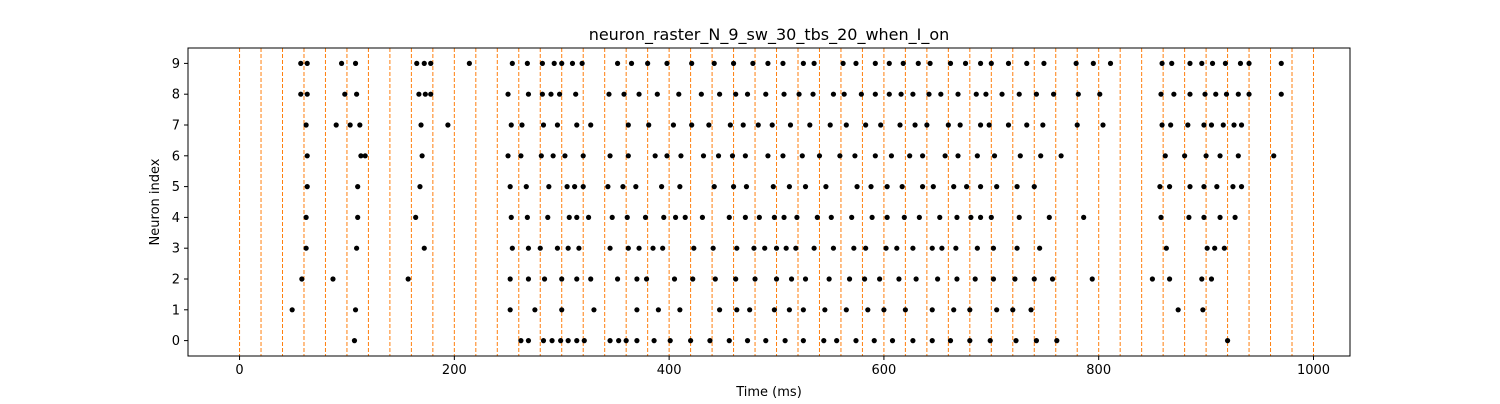  Describe the element at coordinates (176, 64) in the screenshot. I see `y-tick-label: 9` at that location.